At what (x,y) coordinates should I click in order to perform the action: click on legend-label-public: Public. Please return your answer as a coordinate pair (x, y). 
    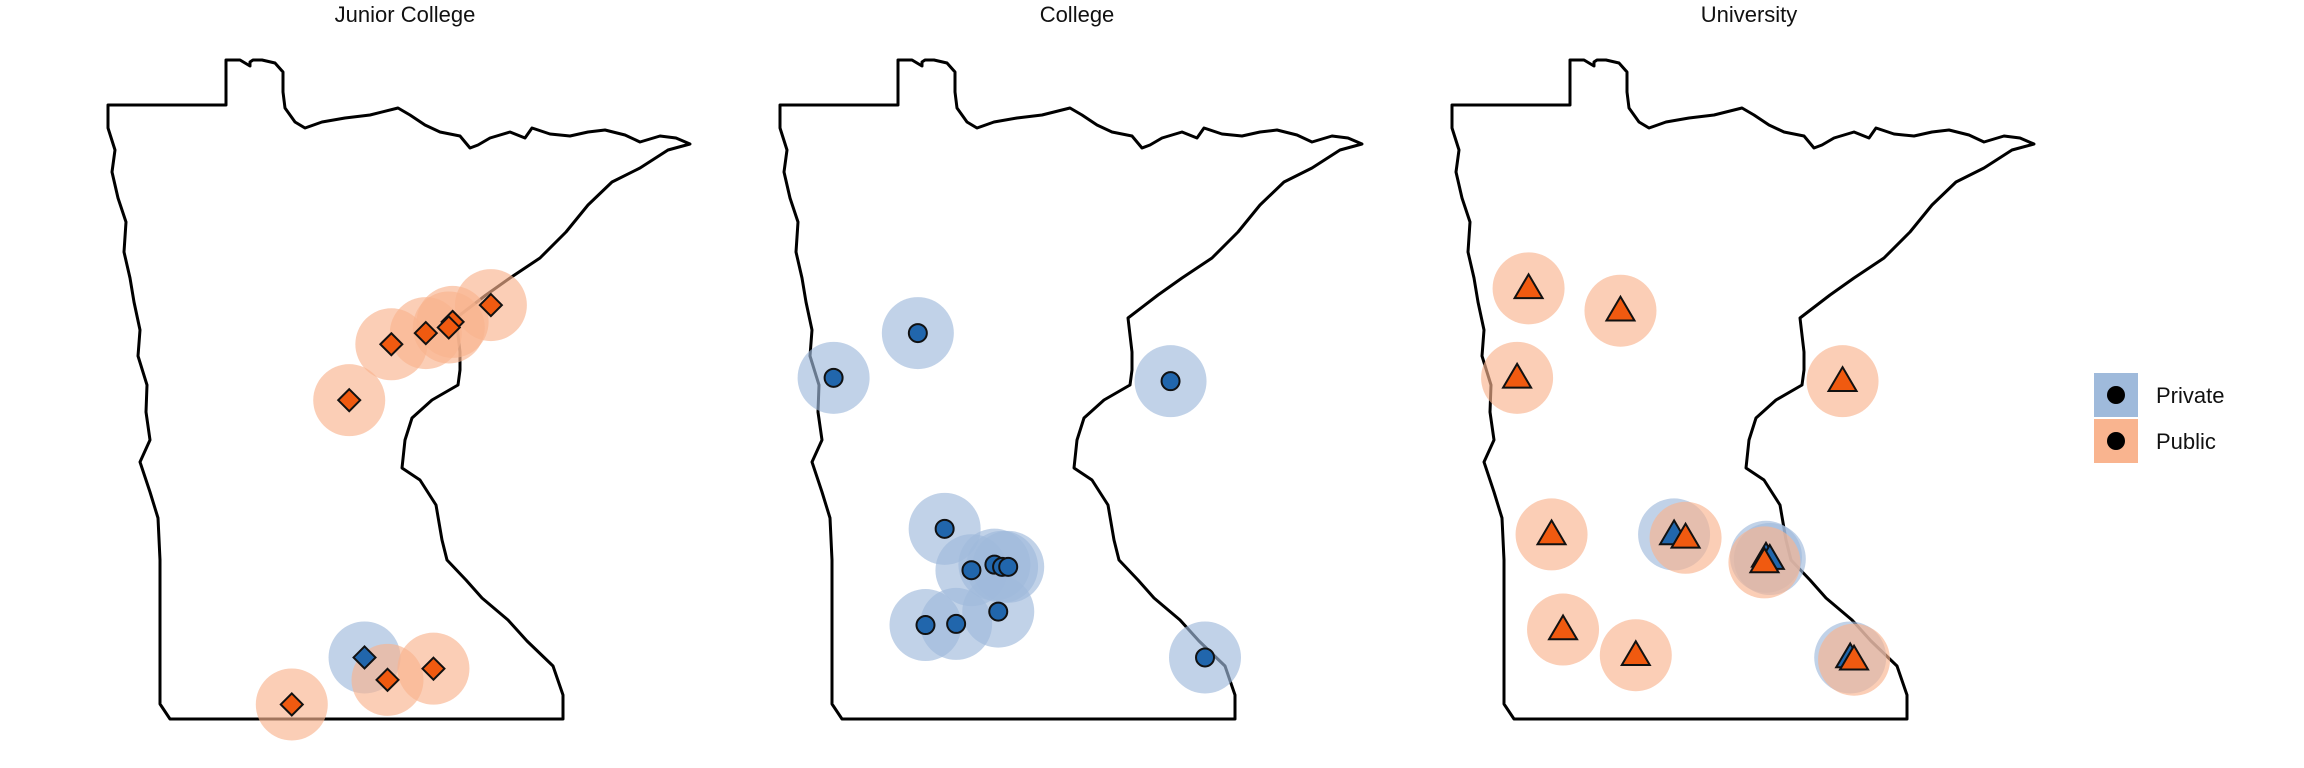
    Looking at the image, I should click on (2186, 441).